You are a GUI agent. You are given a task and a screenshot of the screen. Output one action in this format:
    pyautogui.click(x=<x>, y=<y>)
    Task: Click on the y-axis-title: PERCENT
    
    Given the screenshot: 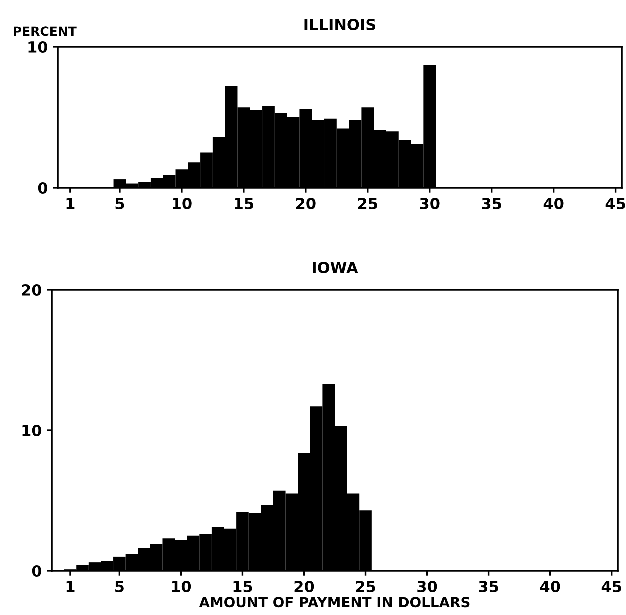 What is the action you would take?
    pyautogui.click(x=45, y=31)
    